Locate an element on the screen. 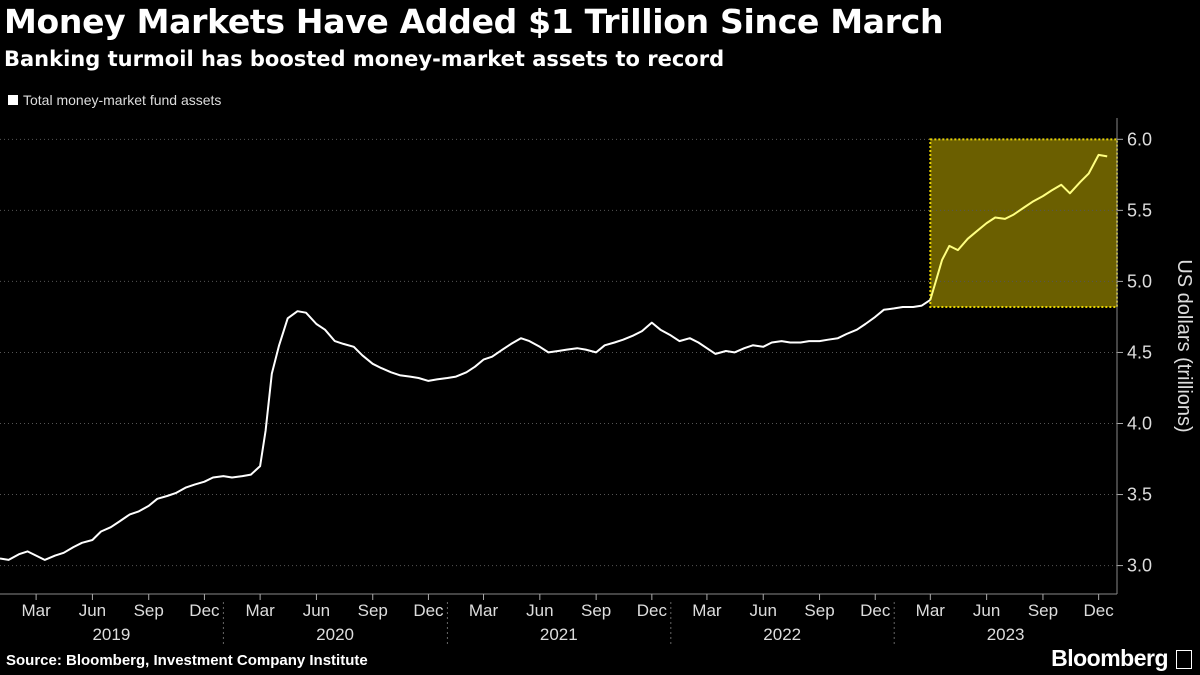 This screenshot has height=675, width=1200. year-label: 2020 is located at coordinates (335, 634).